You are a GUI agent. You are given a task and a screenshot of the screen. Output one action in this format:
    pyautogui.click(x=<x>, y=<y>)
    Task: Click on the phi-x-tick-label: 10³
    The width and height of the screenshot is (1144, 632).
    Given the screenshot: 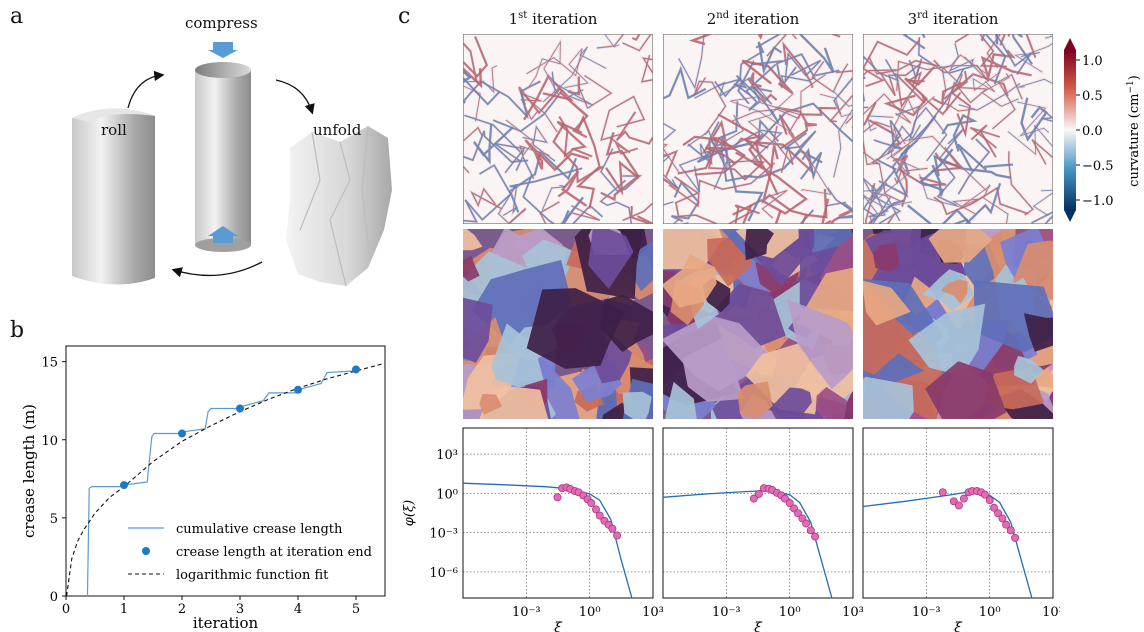 What is the action you would take?
    pyautogui.click(x=1051, y=612)
    